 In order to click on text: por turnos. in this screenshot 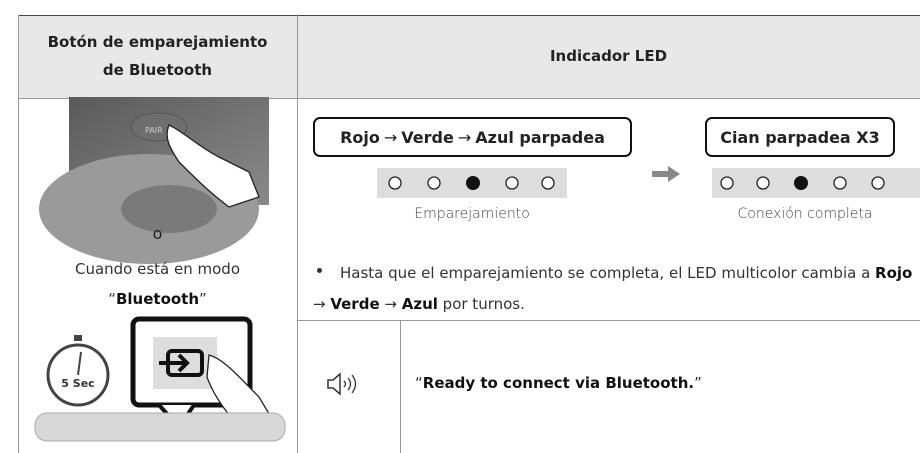, I will do `click(481, 304)`.